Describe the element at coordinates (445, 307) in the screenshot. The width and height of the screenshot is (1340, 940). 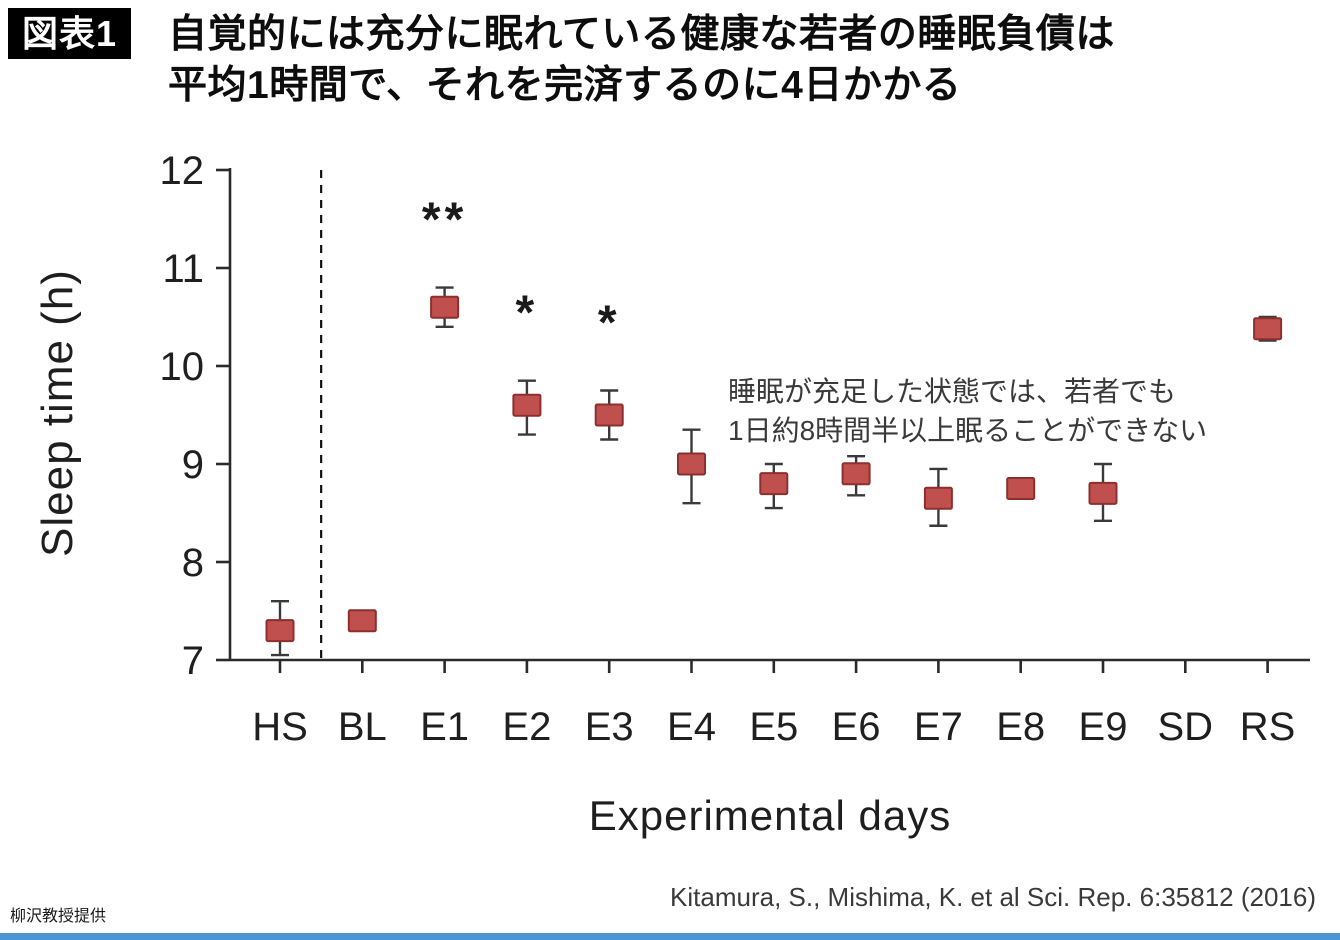
I see `marker-E1` at that location.